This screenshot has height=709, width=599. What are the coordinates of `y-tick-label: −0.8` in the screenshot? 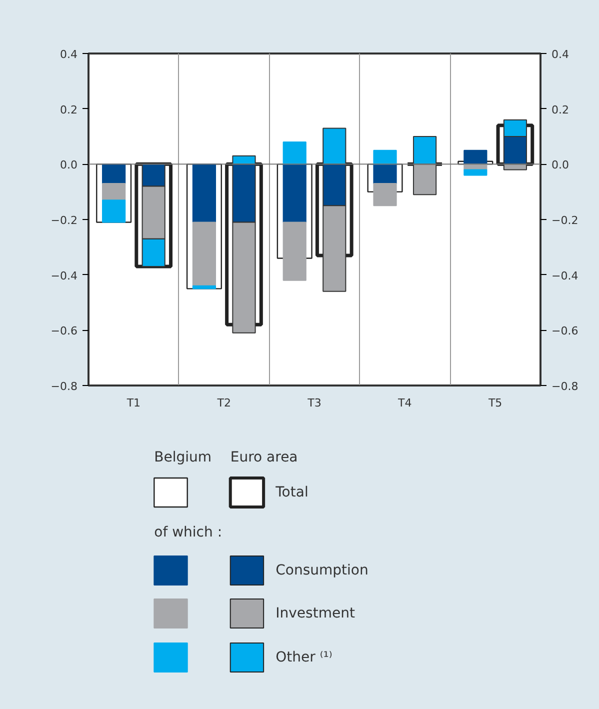 It's located at (64, 386).